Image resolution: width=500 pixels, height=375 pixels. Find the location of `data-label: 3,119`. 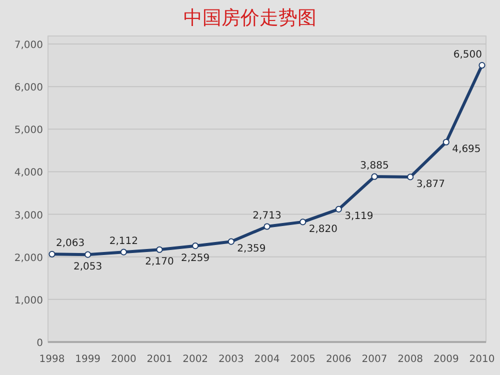

data-label: 3,119 is located at coordinates (359, 216).